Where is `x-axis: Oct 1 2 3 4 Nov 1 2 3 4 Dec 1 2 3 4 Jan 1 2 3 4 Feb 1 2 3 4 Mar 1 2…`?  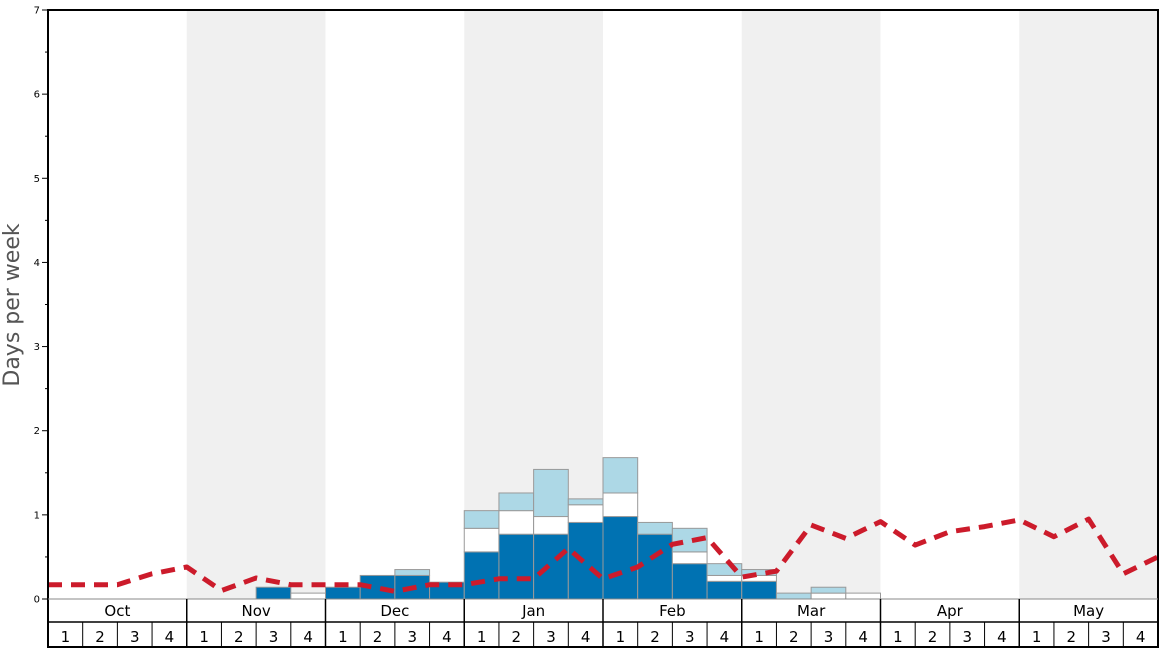 x-axis: Oct 1 2 3 4 Nov 1 2 3 4 Dec 1 2 3 4 Jan 1 2 3 4 Feb 1 2 3 4 Mar 1 2… is located at coordinates (603, 623).